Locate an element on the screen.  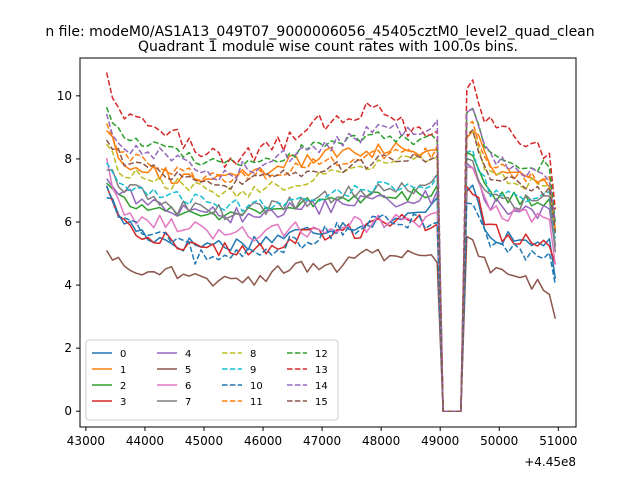
x-tick-label: 46000 is located at coordinates (263, 441).